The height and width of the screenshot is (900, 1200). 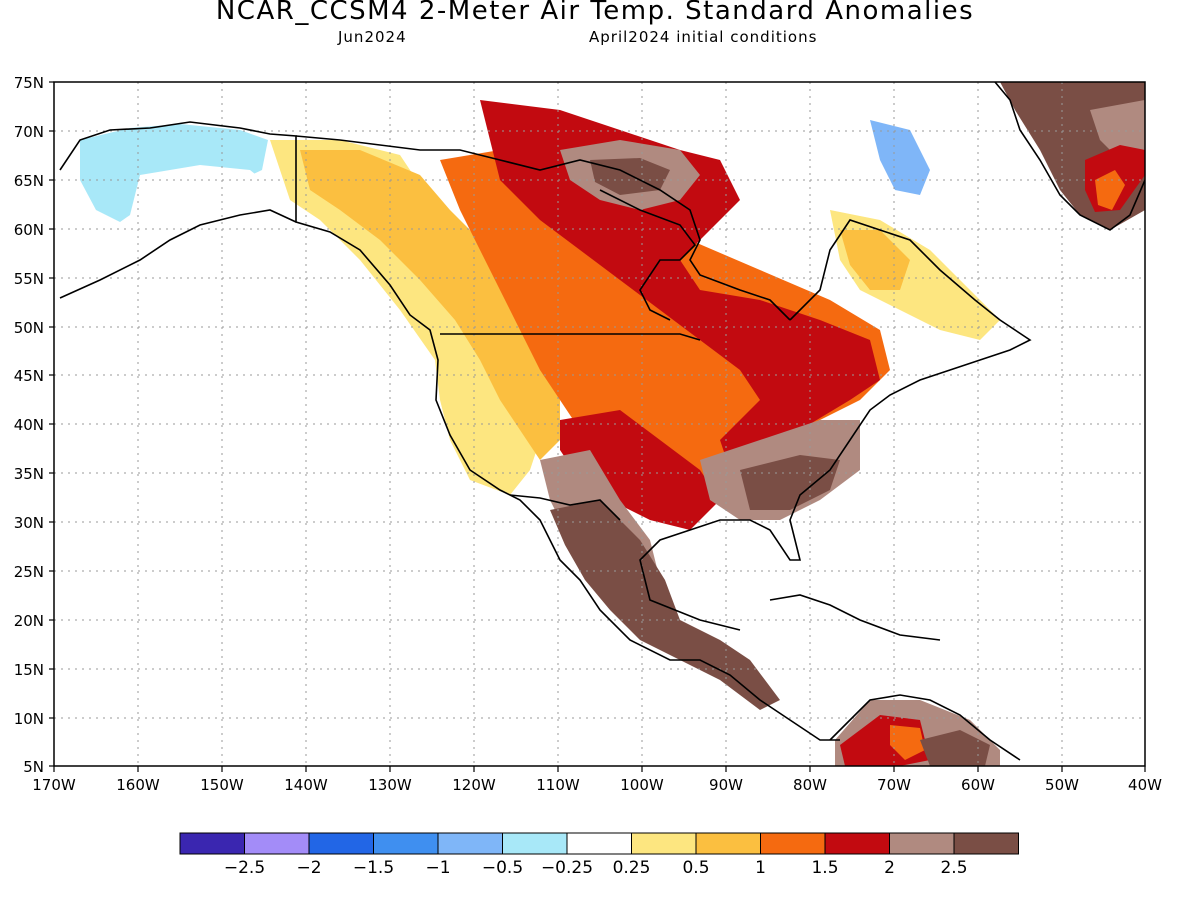 I want to click on lat-label: 20N, so click(x=29, y=621).